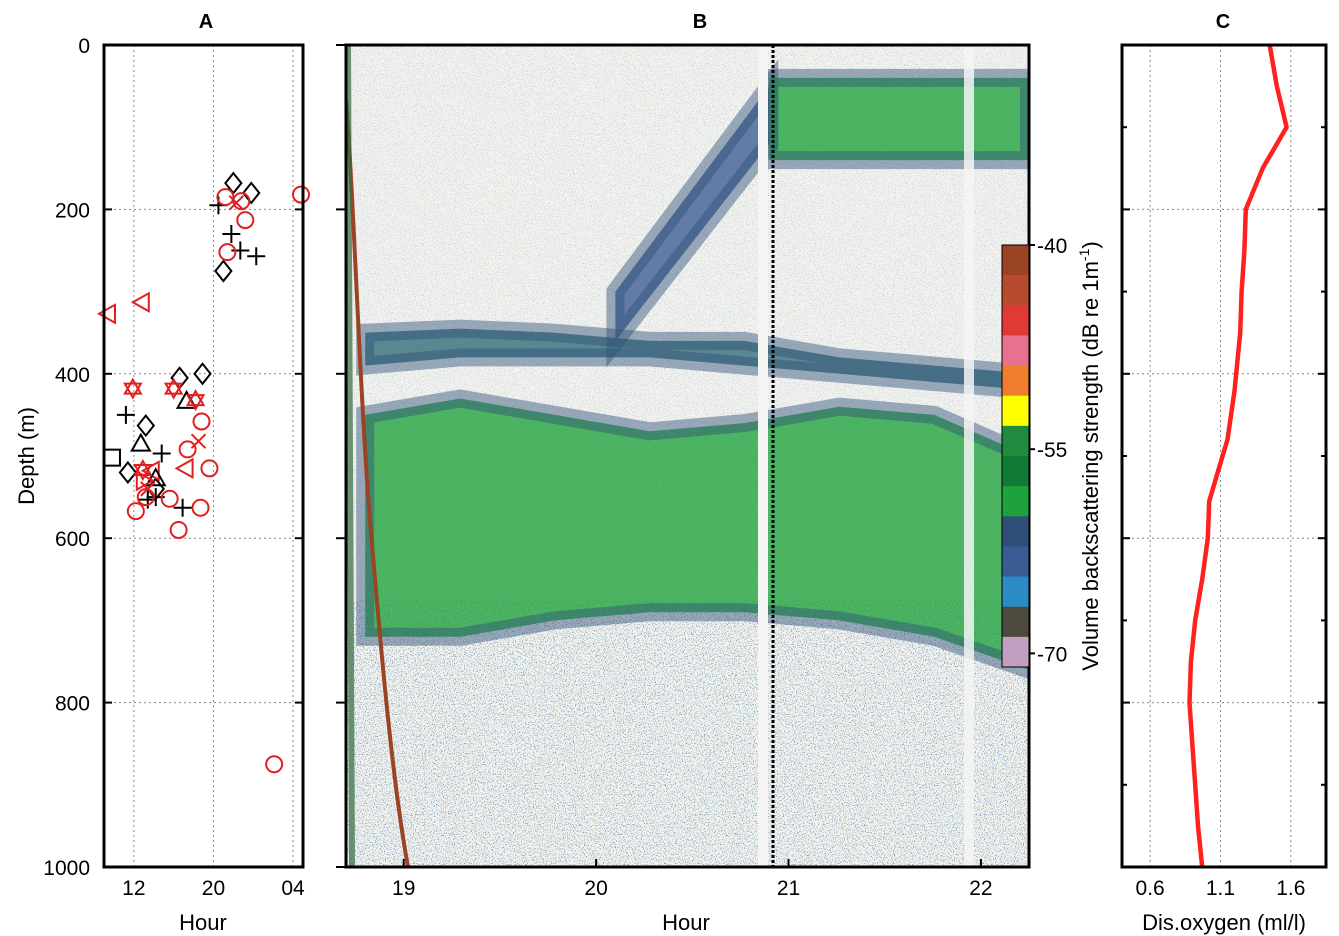  Describe the element at coordinates (1052, 450) in the screenshot. I see `colorbar-tick-label: -55` at that location.